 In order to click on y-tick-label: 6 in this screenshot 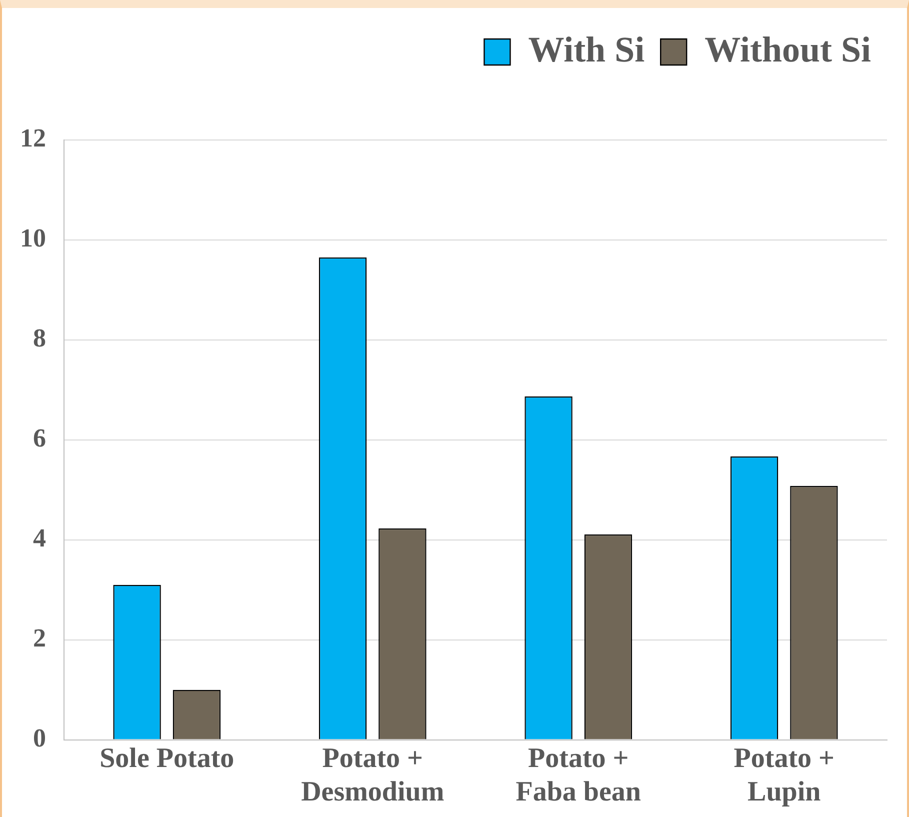, I will do `click(39, 438)`.